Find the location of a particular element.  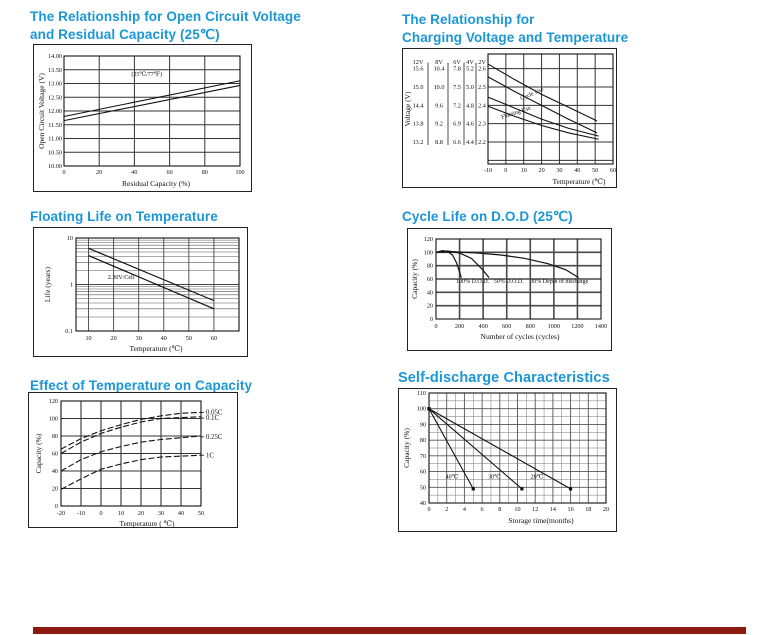

svg-text: 1C is located at coordinates (210, 455).